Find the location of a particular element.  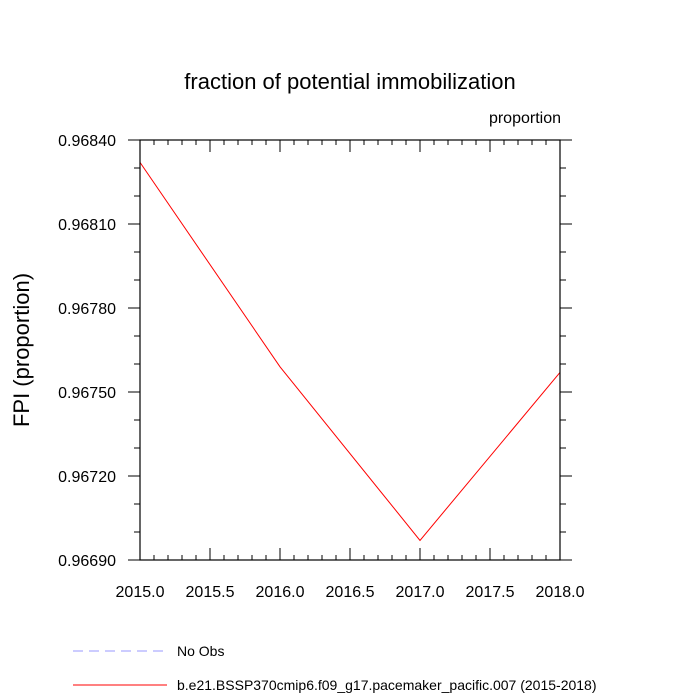

chart-title: fraction of potential immobilization is located at coordinates (349, 81).